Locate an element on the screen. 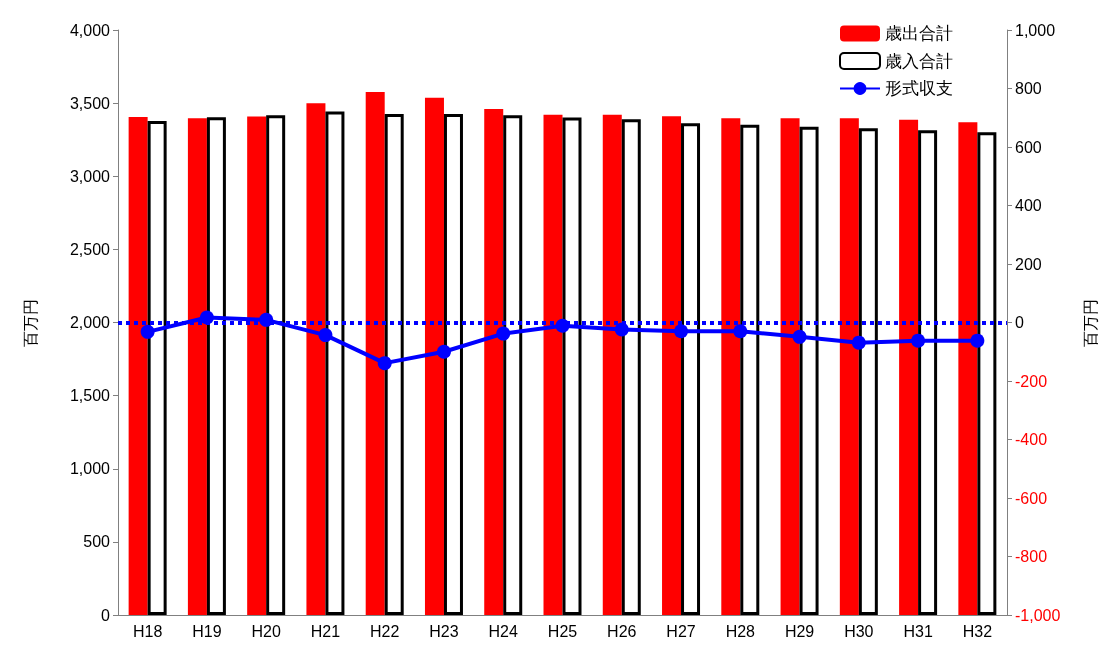 This screenshot has height=663, width=1116. x-tick-label: H29 is located at coordinates (799, 631).